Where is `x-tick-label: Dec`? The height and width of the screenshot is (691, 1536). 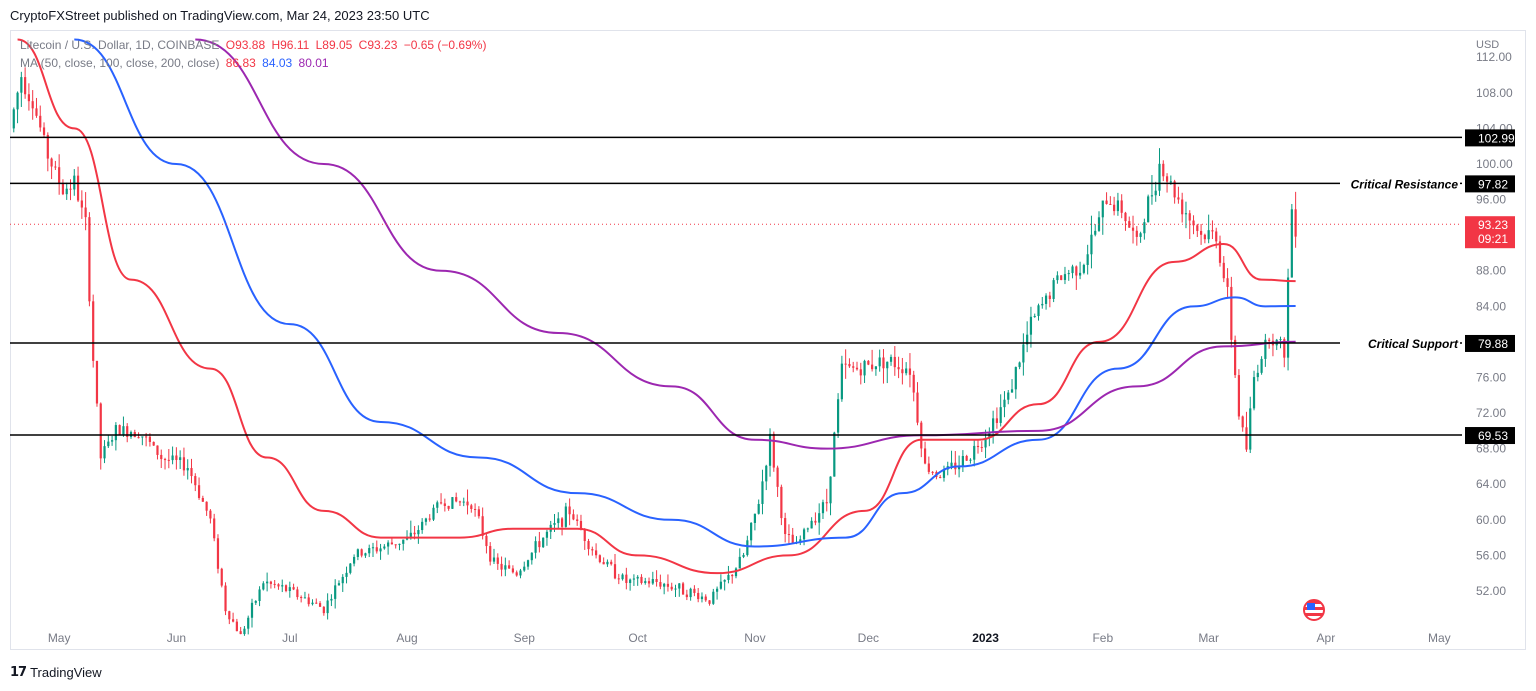 x-tick-label: Dec is located at coordinates (868, 638).